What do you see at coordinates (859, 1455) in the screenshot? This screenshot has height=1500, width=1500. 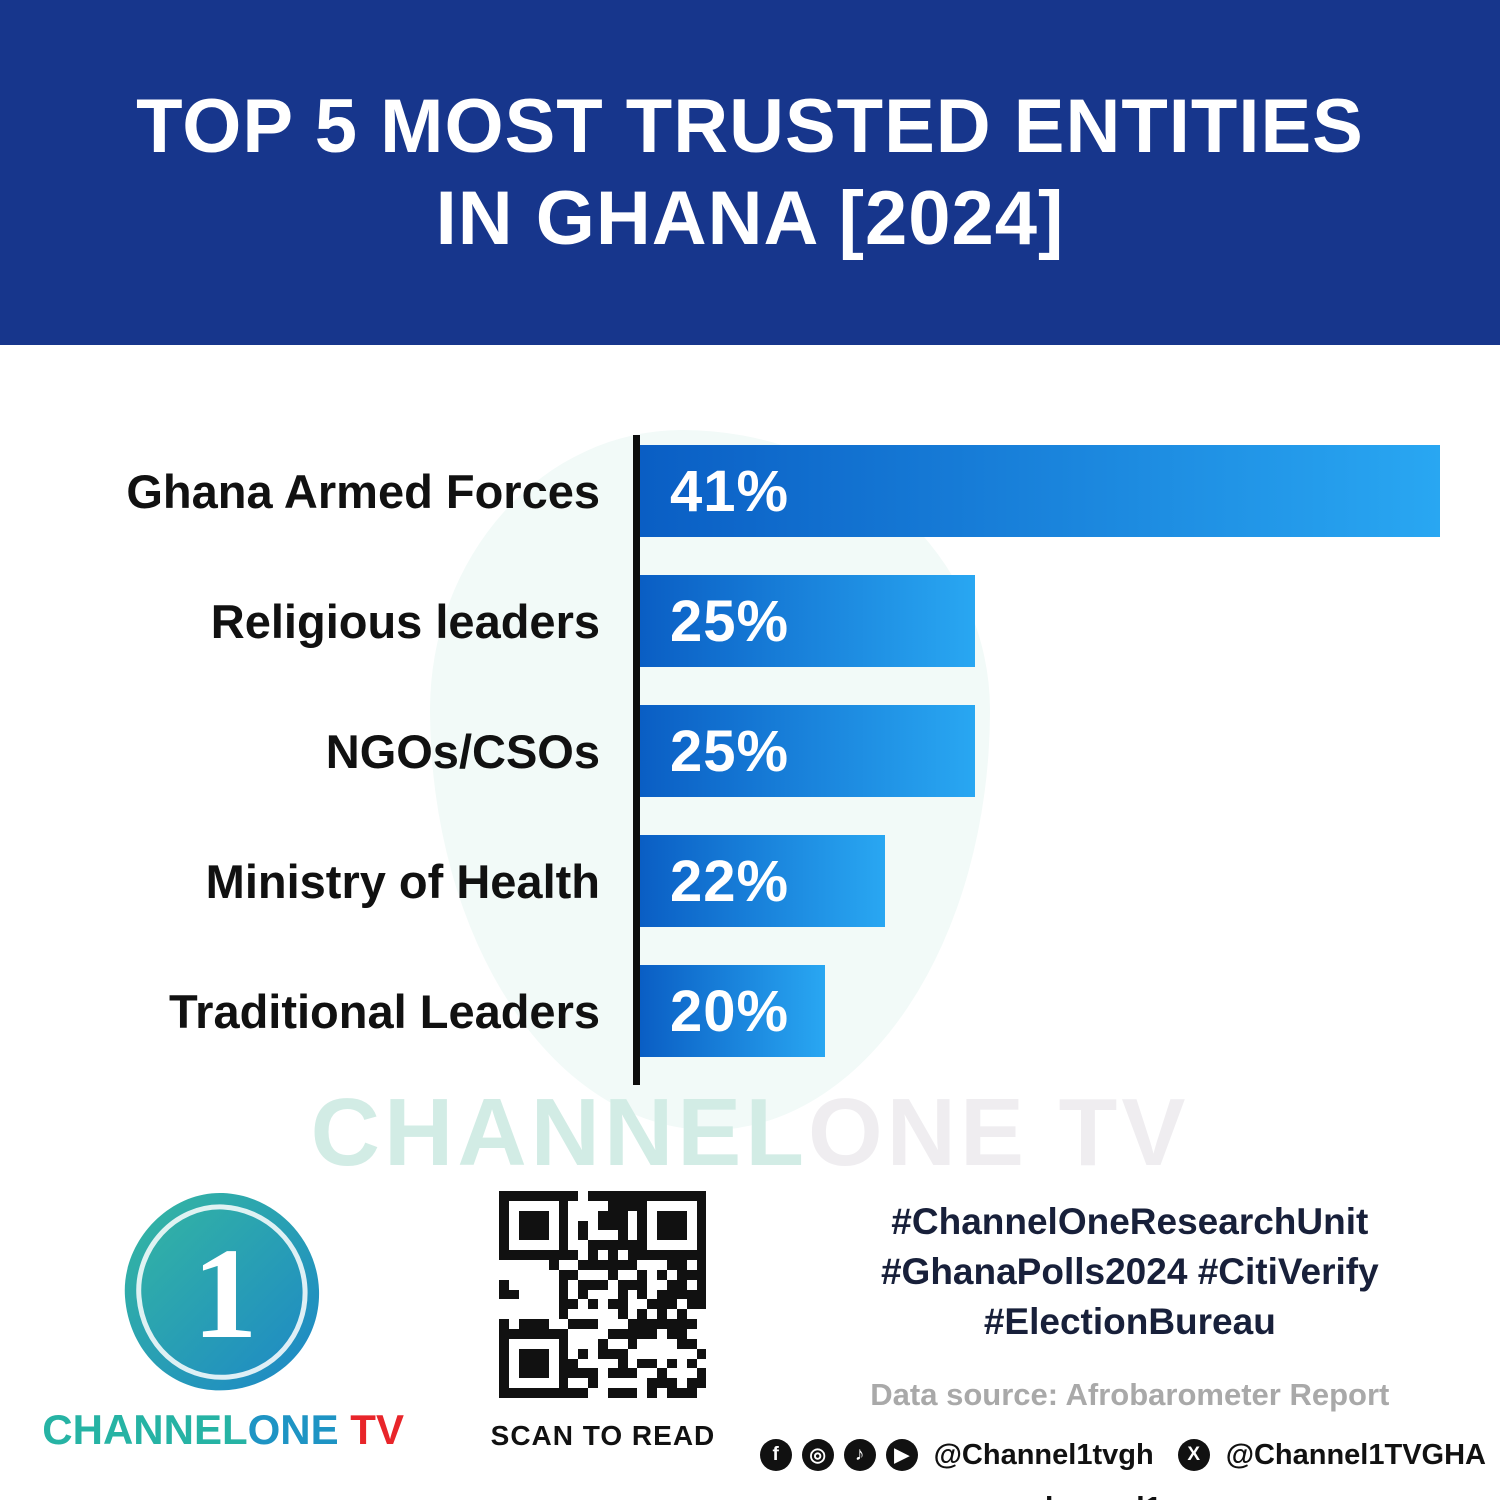 I see `tiktok-icon: ♪` at bounding box center [859, 1455].